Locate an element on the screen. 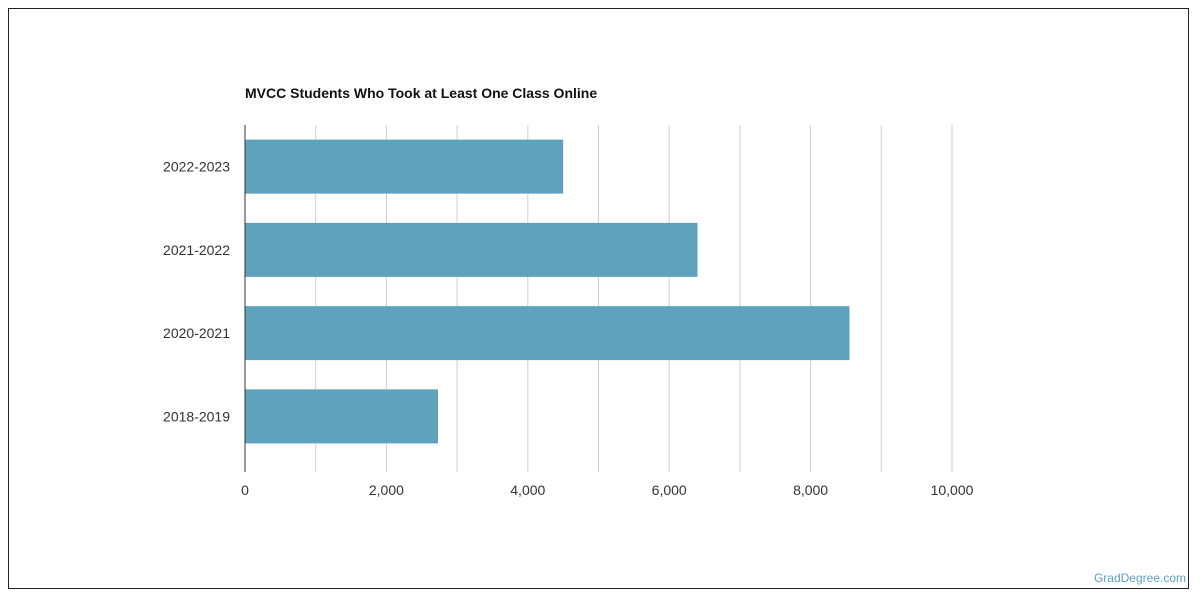  x-tick-label: 0 is located at coordinates (245, 490).